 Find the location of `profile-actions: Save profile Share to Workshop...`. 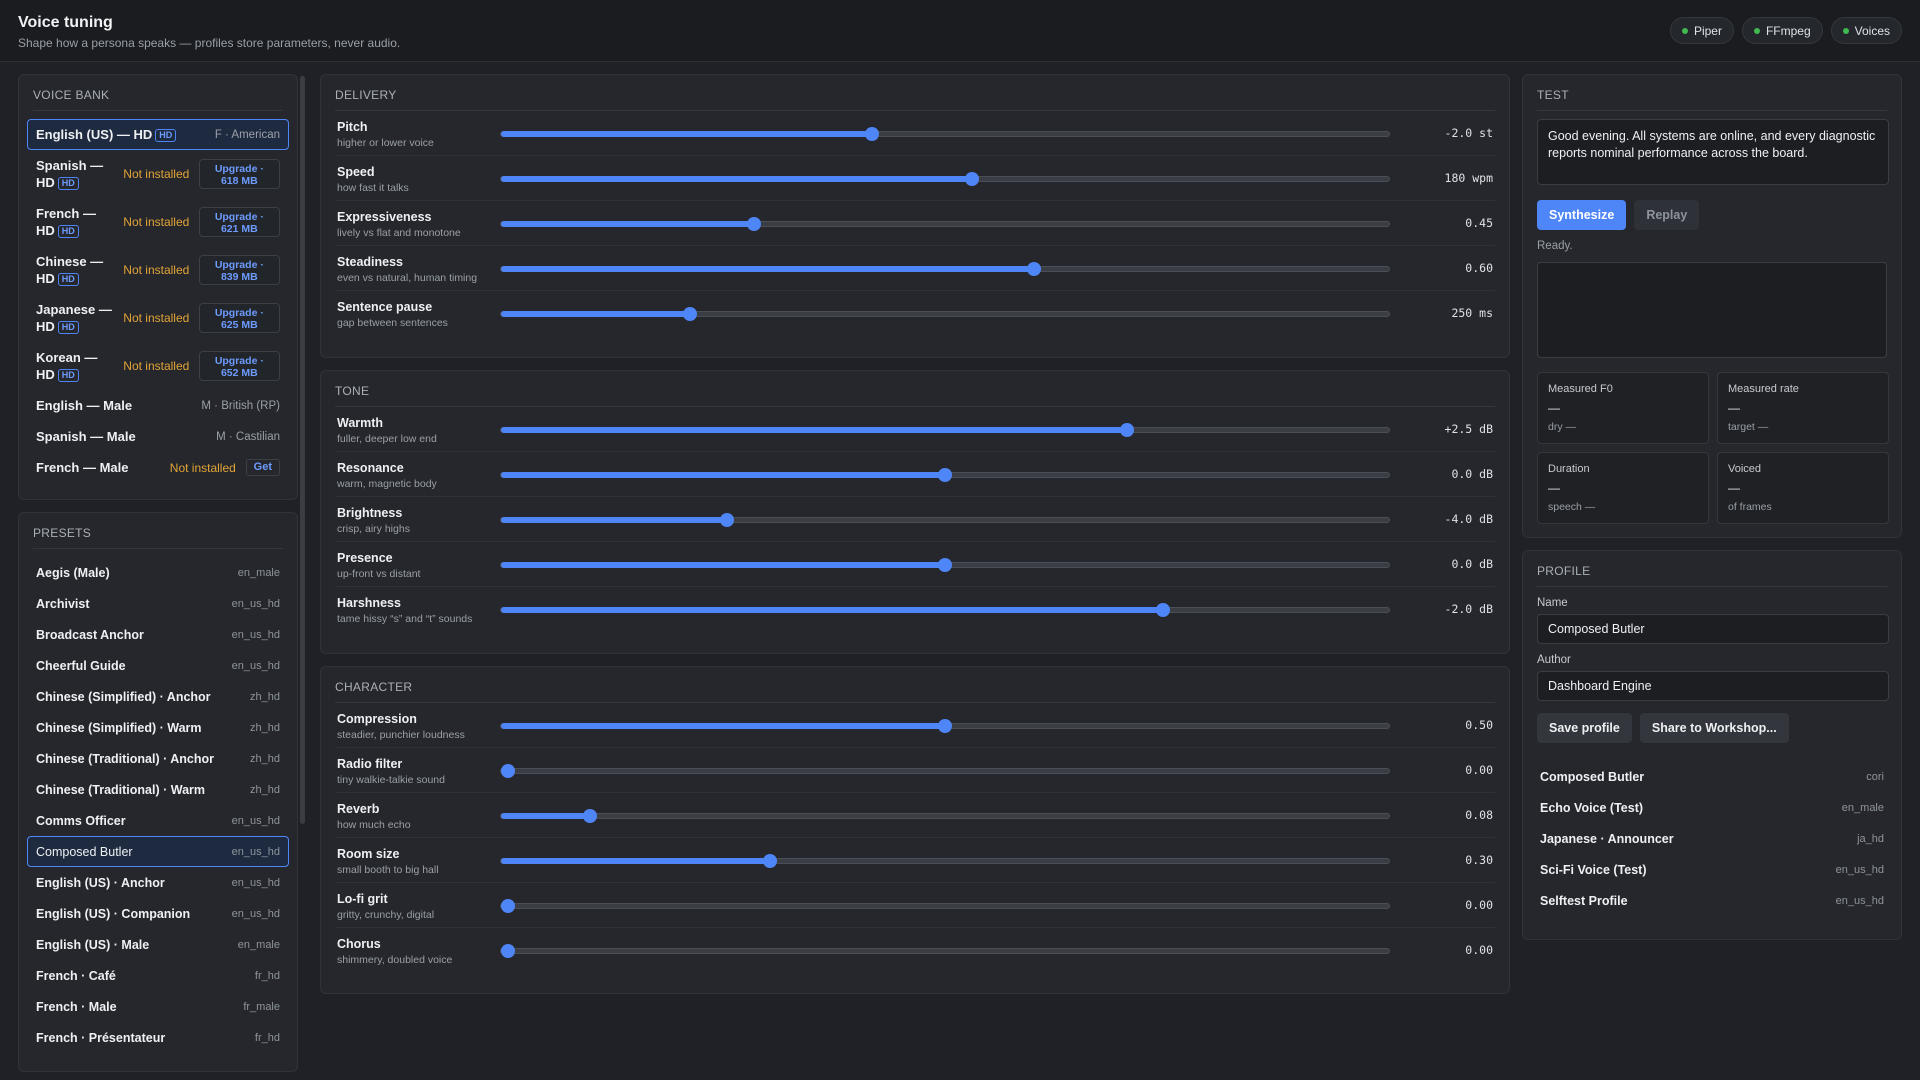

profile-actions: Save profile Share to Workshop... is located at coordinates (1712, 728).